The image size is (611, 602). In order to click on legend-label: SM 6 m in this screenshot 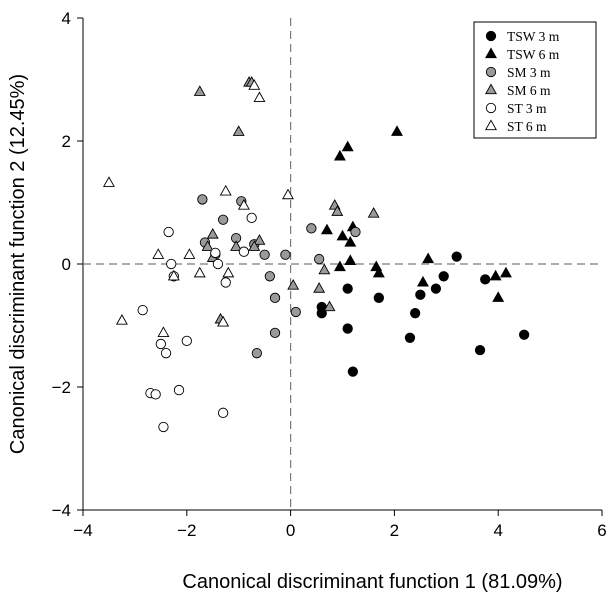, I will do `click(529, 90)`.